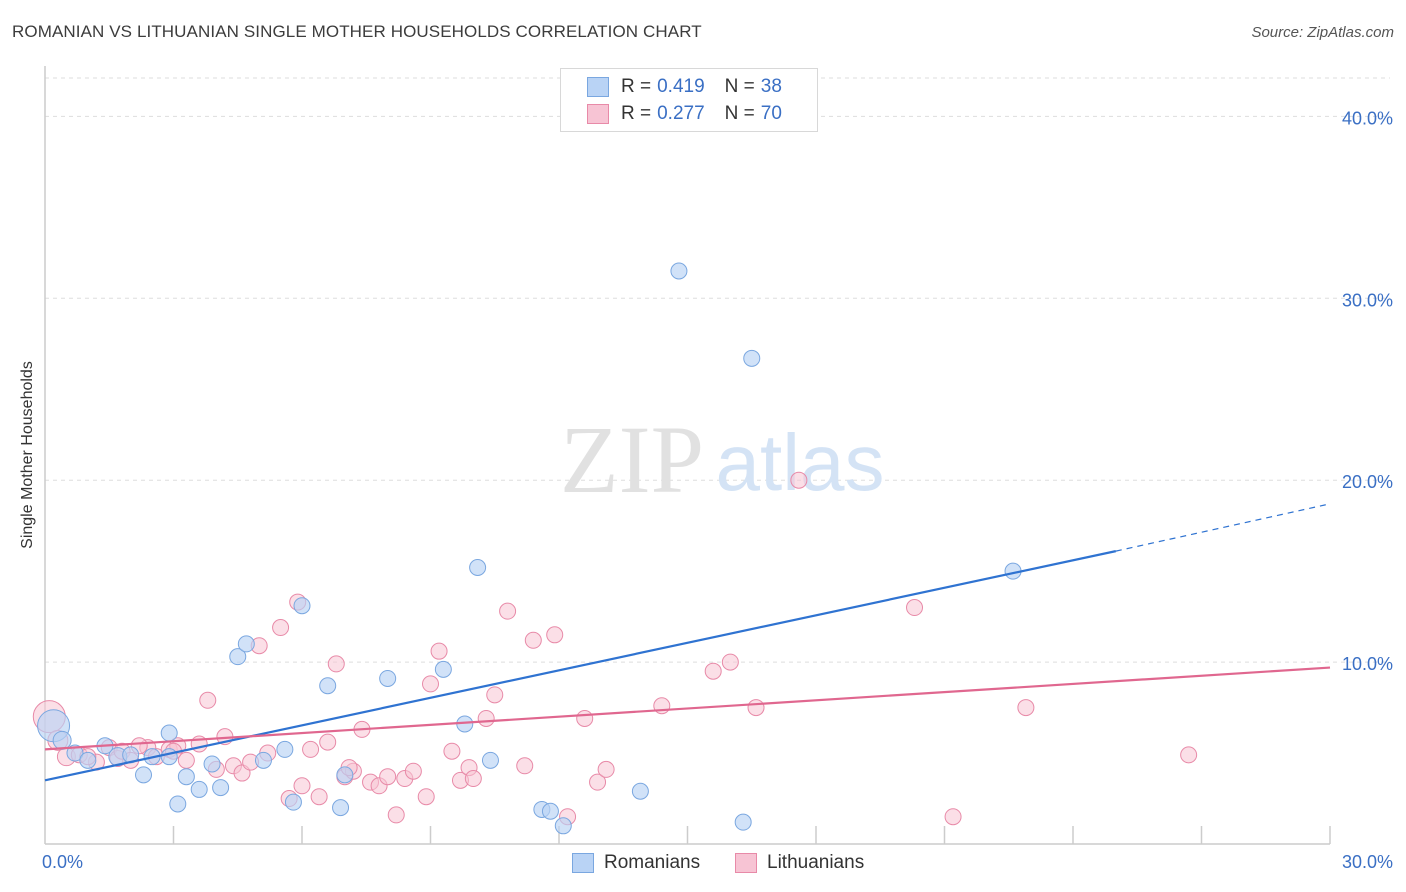 This screenshot has height=892, width=1406. What do you see at coordinates (681, 86) in the screenshot?
I see `legend-r-value: 0.419` at bounding box center [681, 86].